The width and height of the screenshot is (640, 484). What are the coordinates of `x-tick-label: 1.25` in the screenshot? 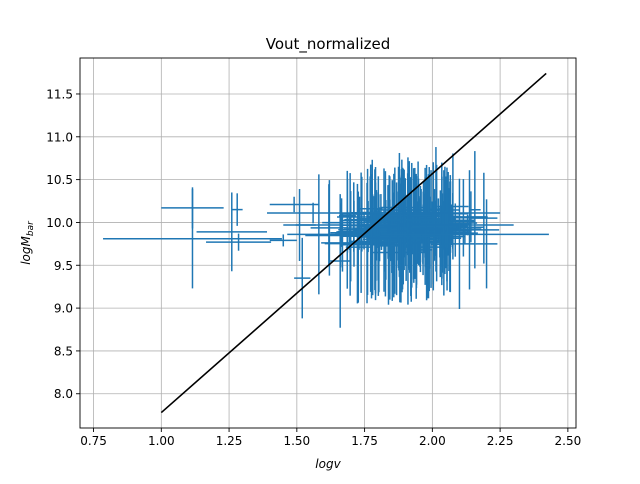 It's located at (229, 441).